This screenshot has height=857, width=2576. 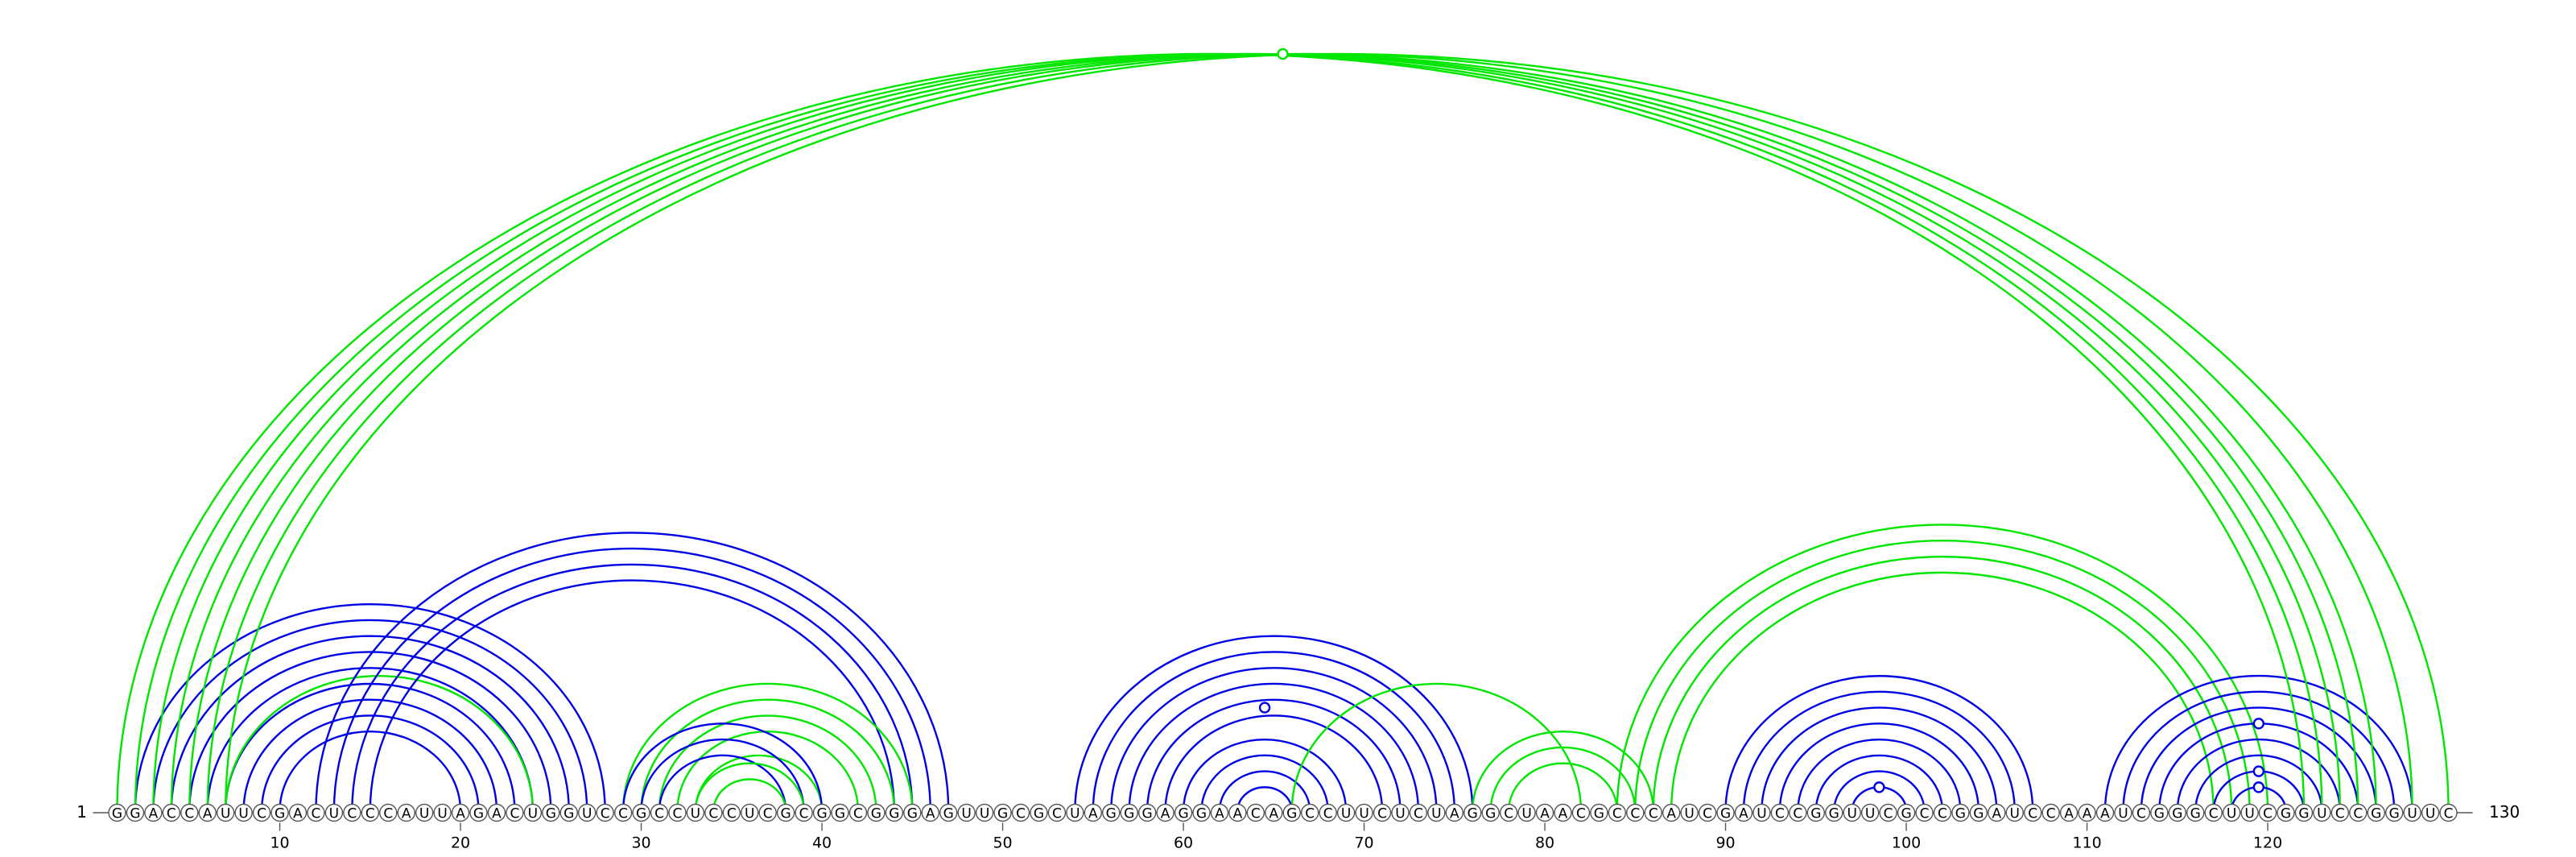 I want to click on tick-label: 100, so click(x=1906, y=843).